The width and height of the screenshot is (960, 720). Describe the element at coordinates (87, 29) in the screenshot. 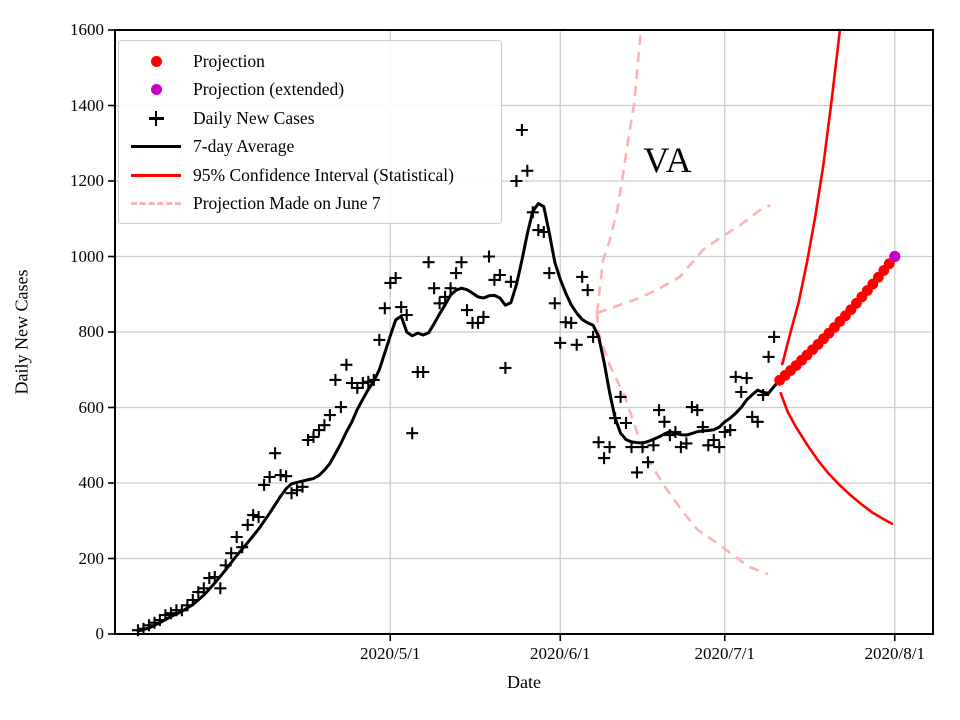

I see `y-tick-label: 1600` at that location.